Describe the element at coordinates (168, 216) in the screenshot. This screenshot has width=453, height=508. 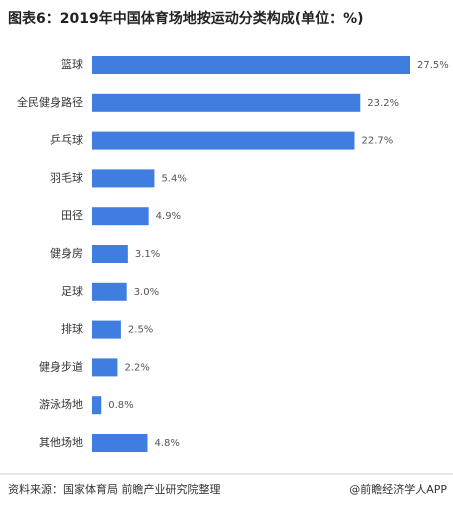
I see `value-label: 4.9%` at that location.